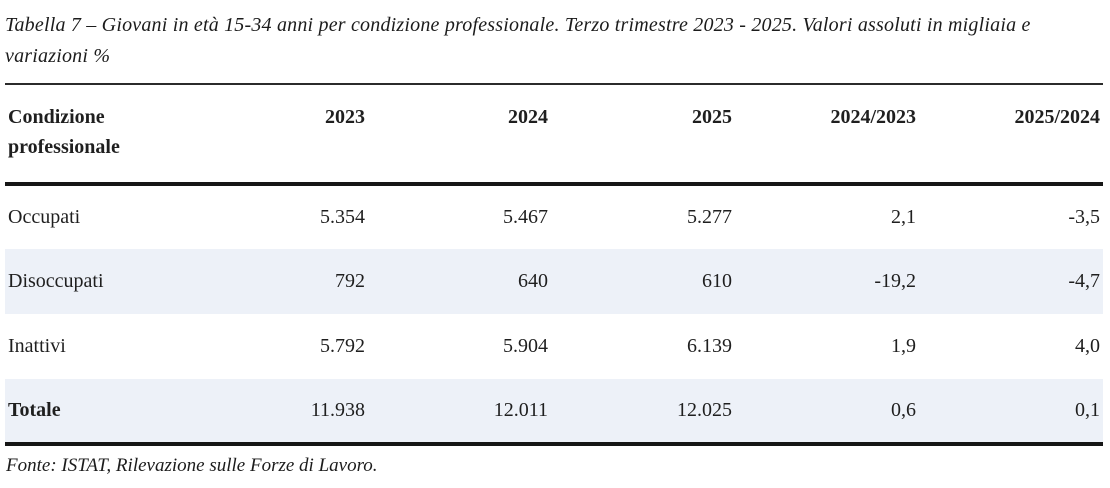 The height and width of the screenshot is (488, 1110). What do you see at coordinates (1087, 346) in the screenshot?
I see `value-cell: 4,0` at bounding box center [1087, 346].